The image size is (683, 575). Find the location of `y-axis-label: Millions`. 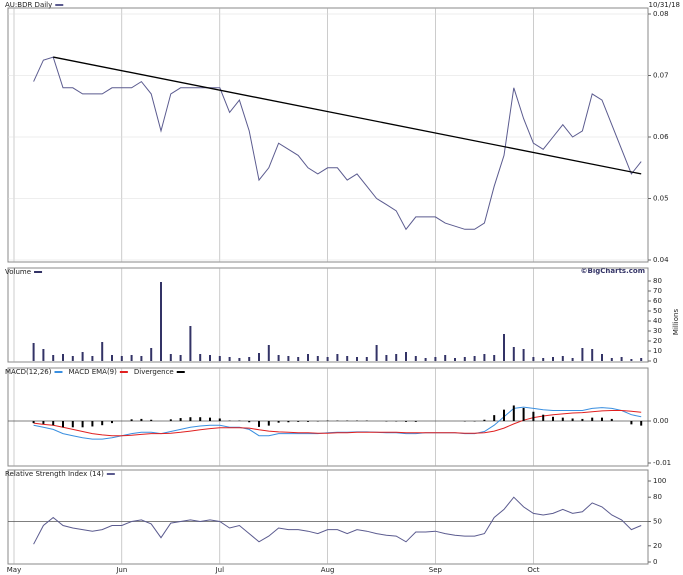

y-axis-label: Millions is located at coordinates (676, 322).